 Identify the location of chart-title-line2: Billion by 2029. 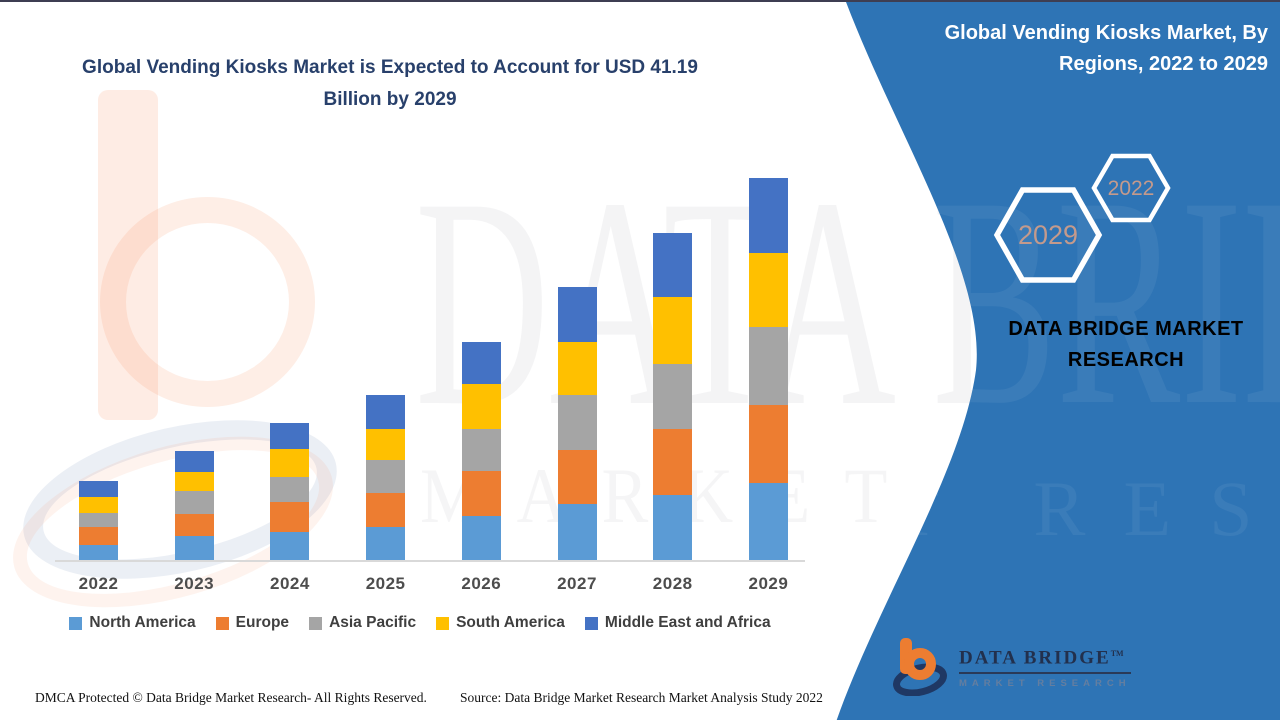
(390, 99).